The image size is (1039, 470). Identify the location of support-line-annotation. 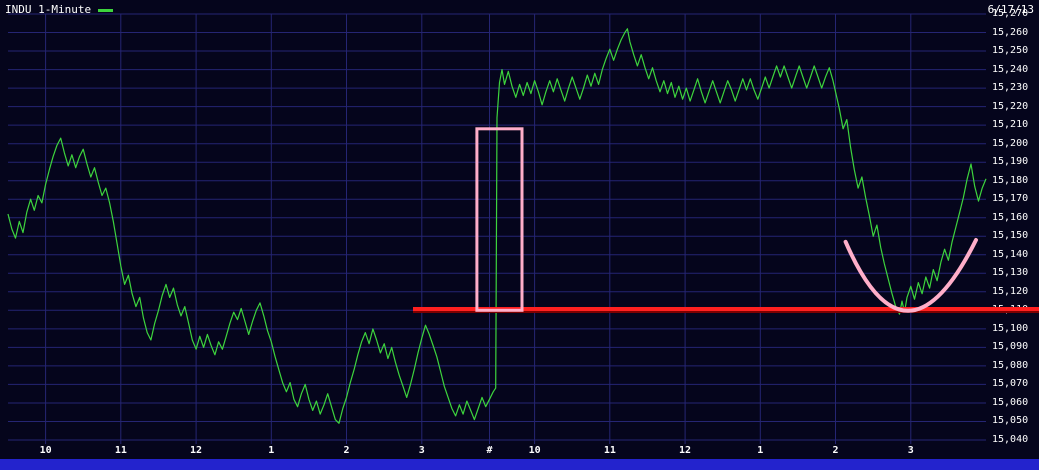
(726, 310).